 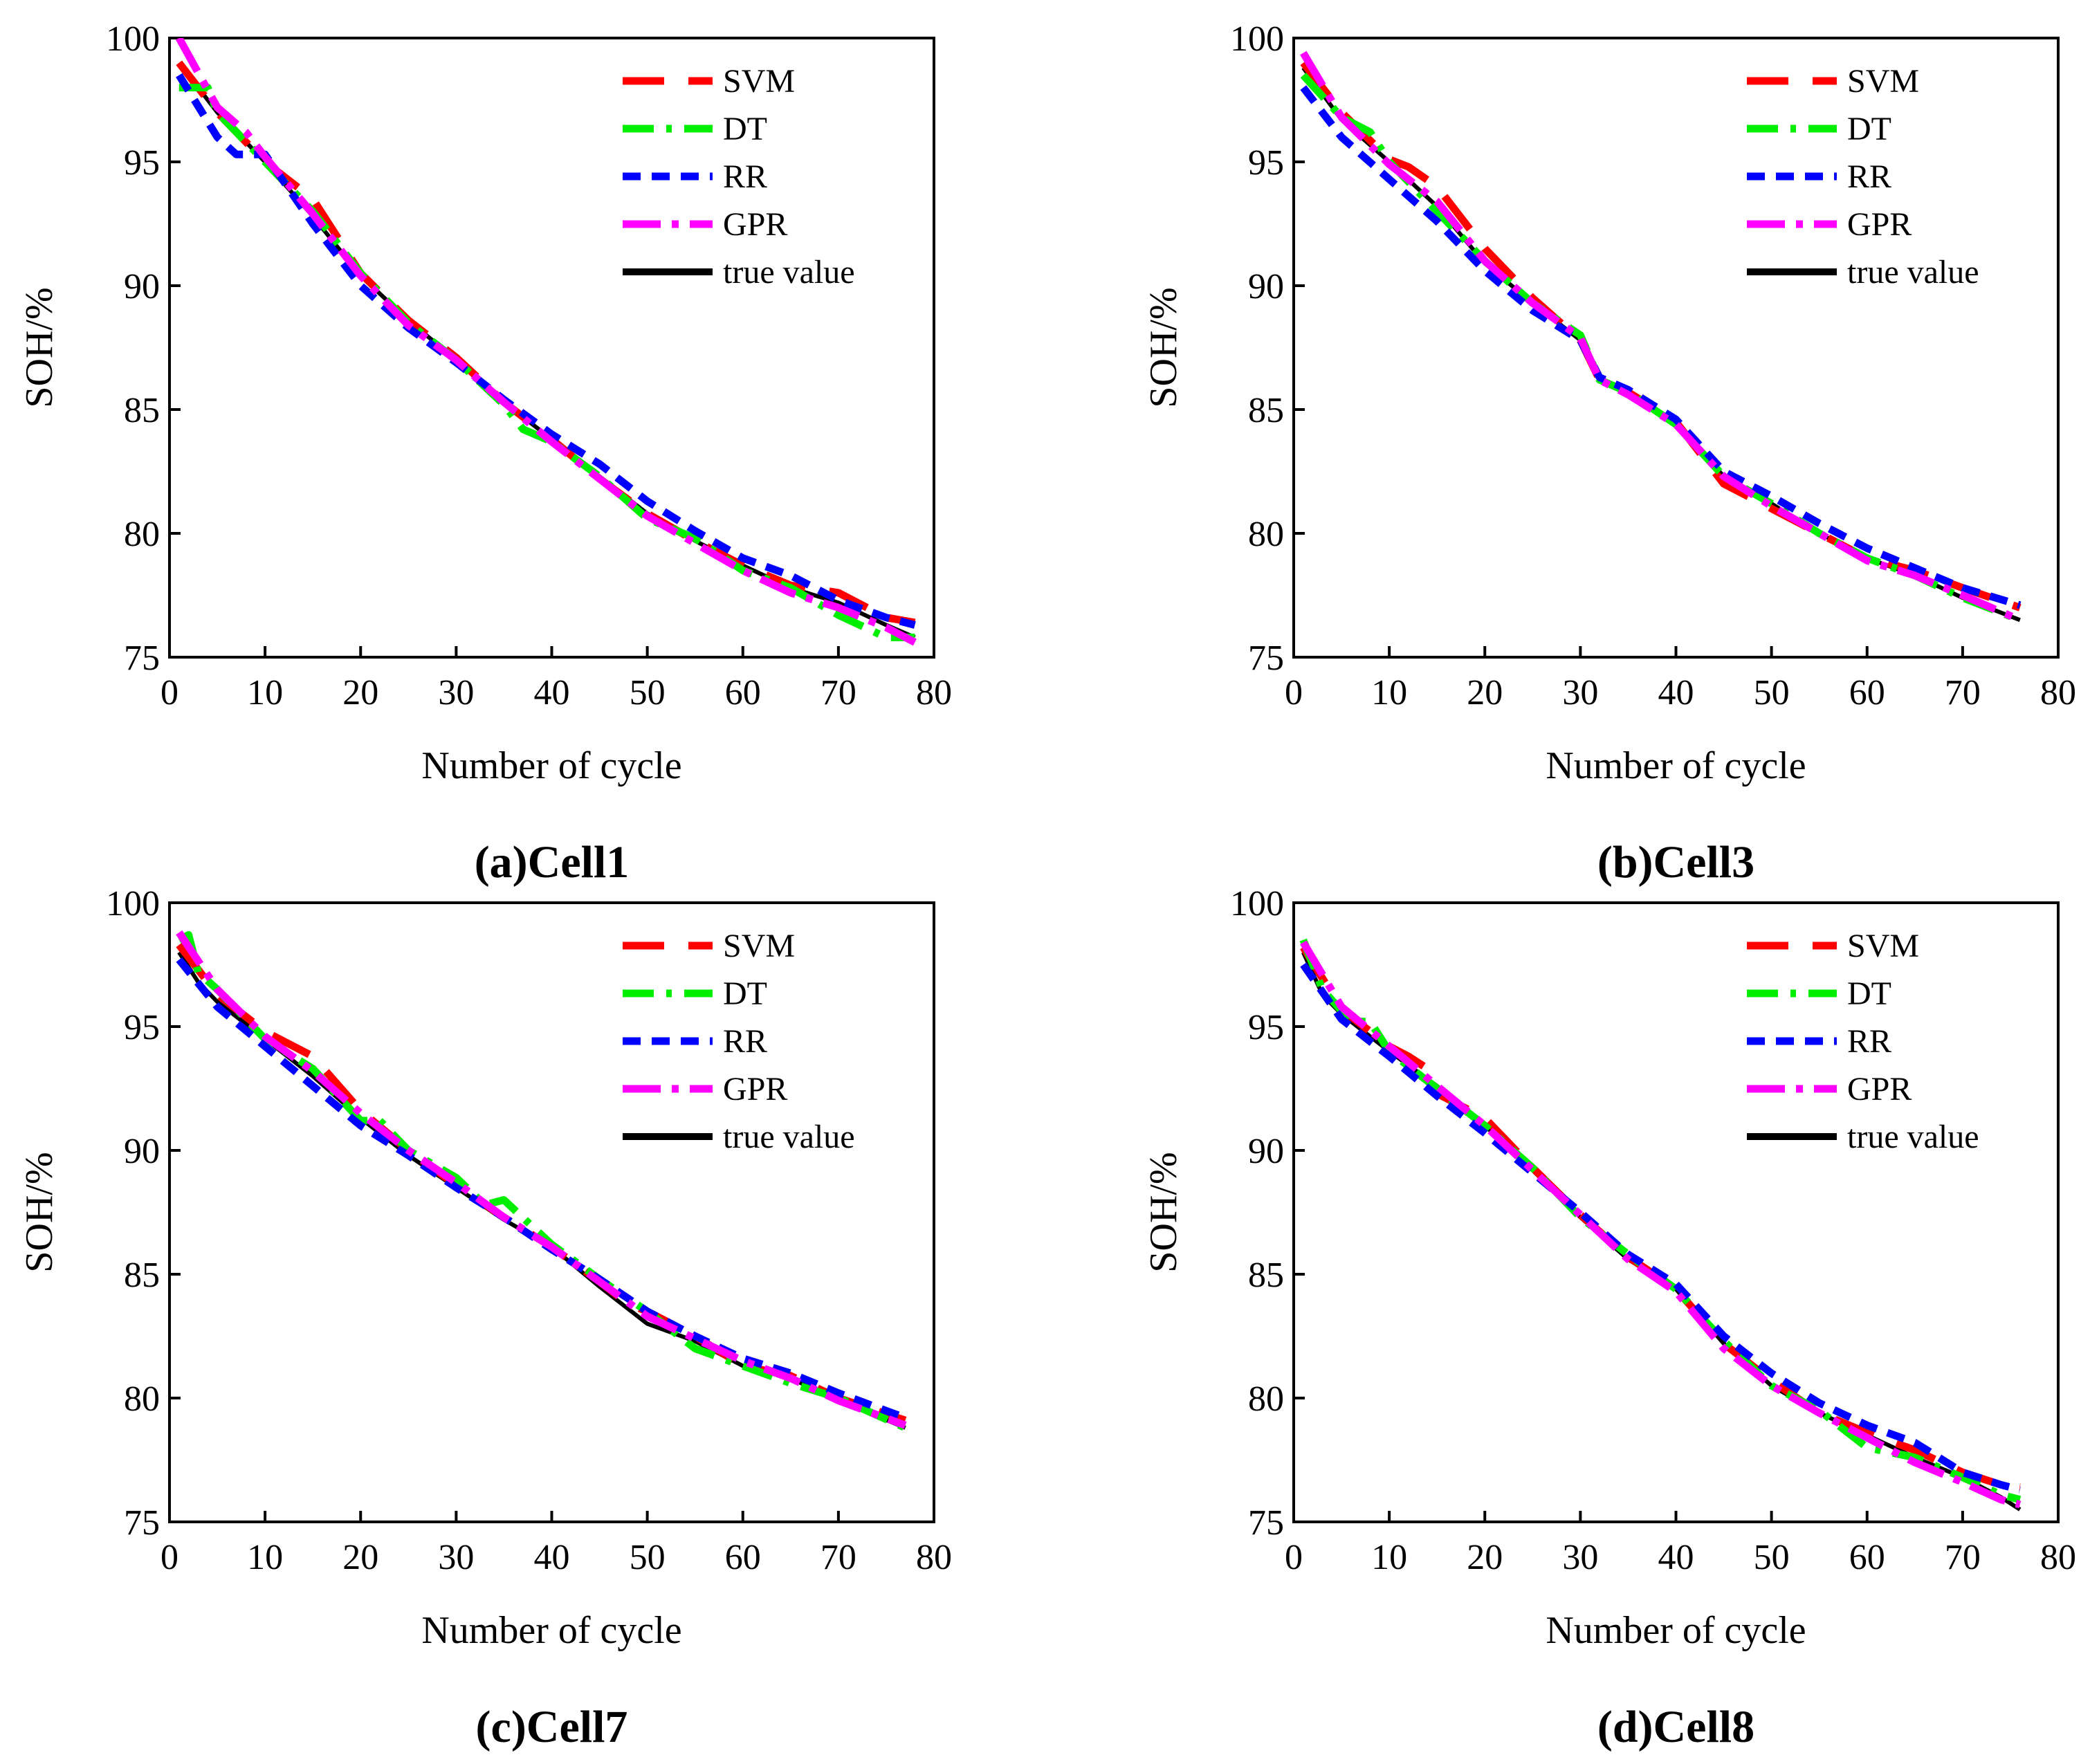 What do you see at coordinates (552, 1727) in the screenshot?
I see `panel-caption: (c)Cell7` at bounding box center [552, 1727].